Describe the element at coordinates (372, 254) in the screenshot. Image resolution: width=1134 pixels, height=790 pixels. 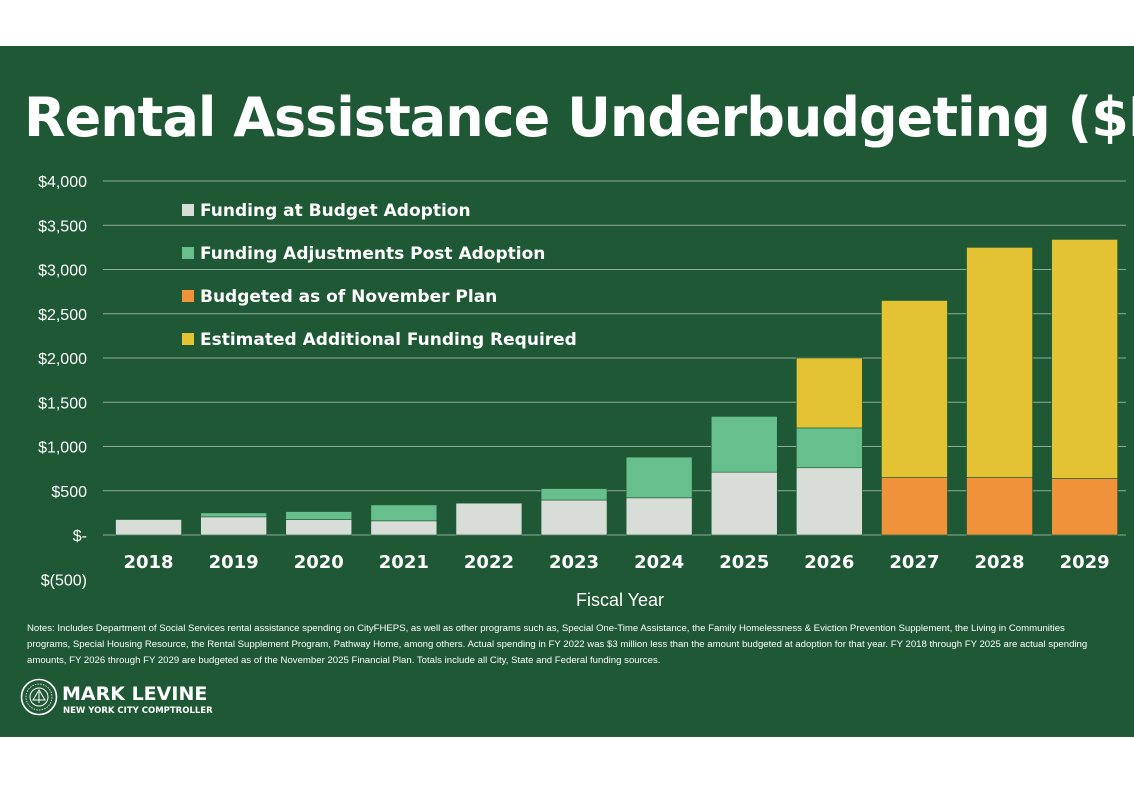
I see `legend-label: Funding Adjustments Post Adoption` at that location.